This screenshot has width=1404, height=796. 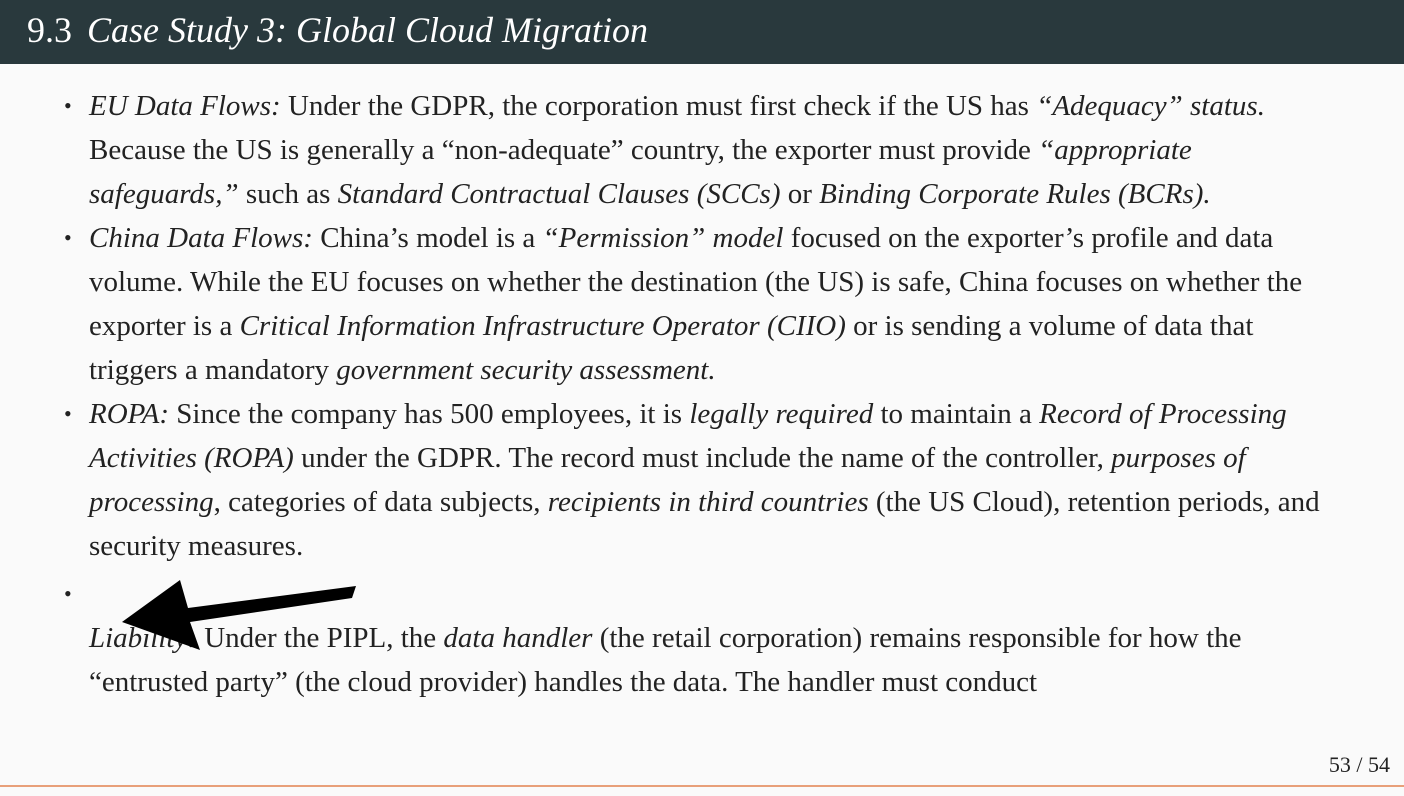 What do you see at coordinates (702, 32) in the screenshot?
I see `header: 9.3 Case Study 3: Global Cloud Migration` at bounding box center [702, 32].